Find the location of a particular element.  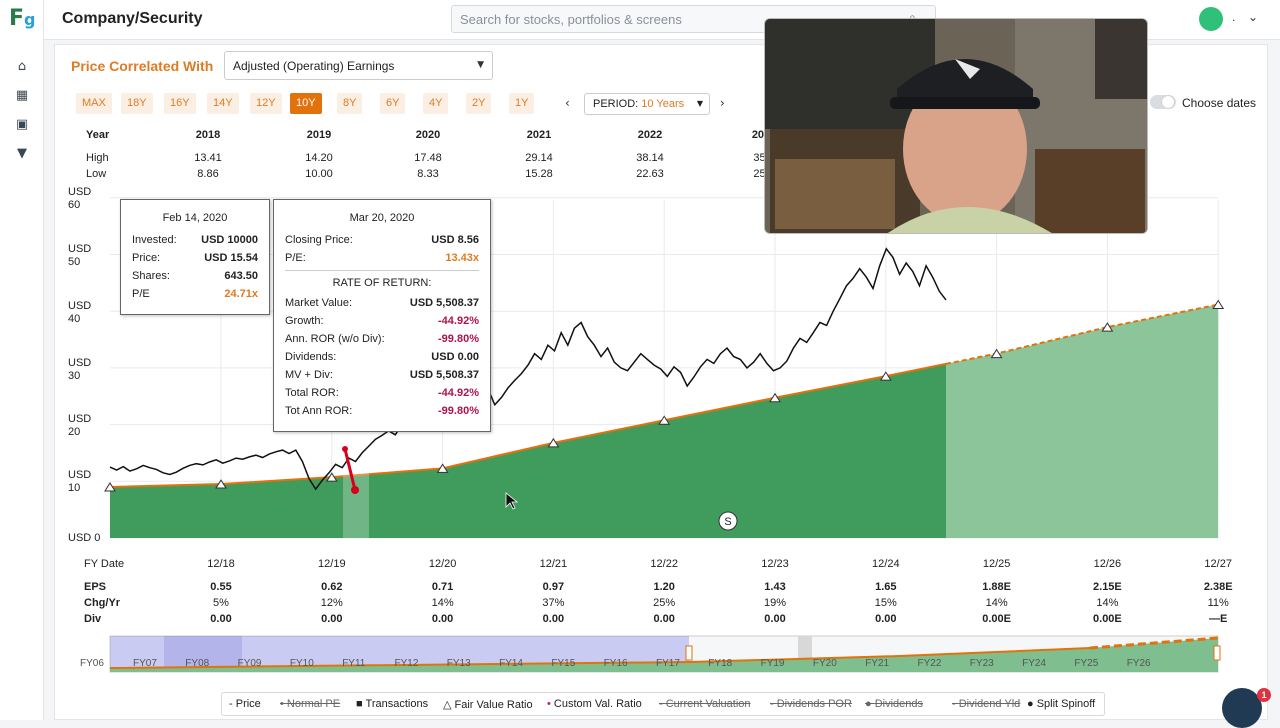

range-button-14y: 14Y is located at coordinates (223, 103).